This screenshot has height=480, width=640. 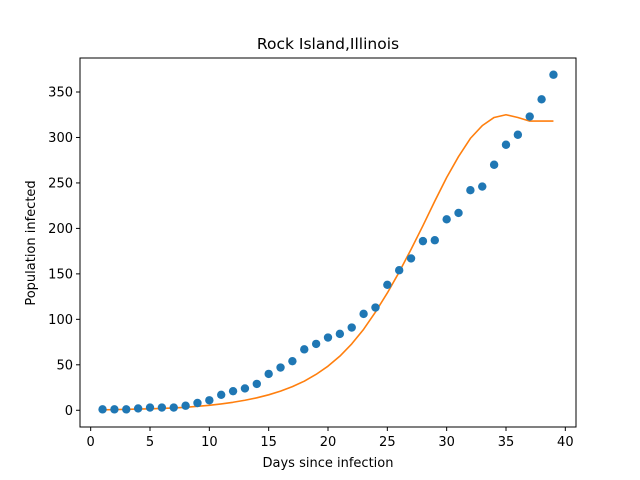 I want to click on x-axis-ticks: 0 5 10 15 20 25 30 35 40, so click(x=330, y=438).